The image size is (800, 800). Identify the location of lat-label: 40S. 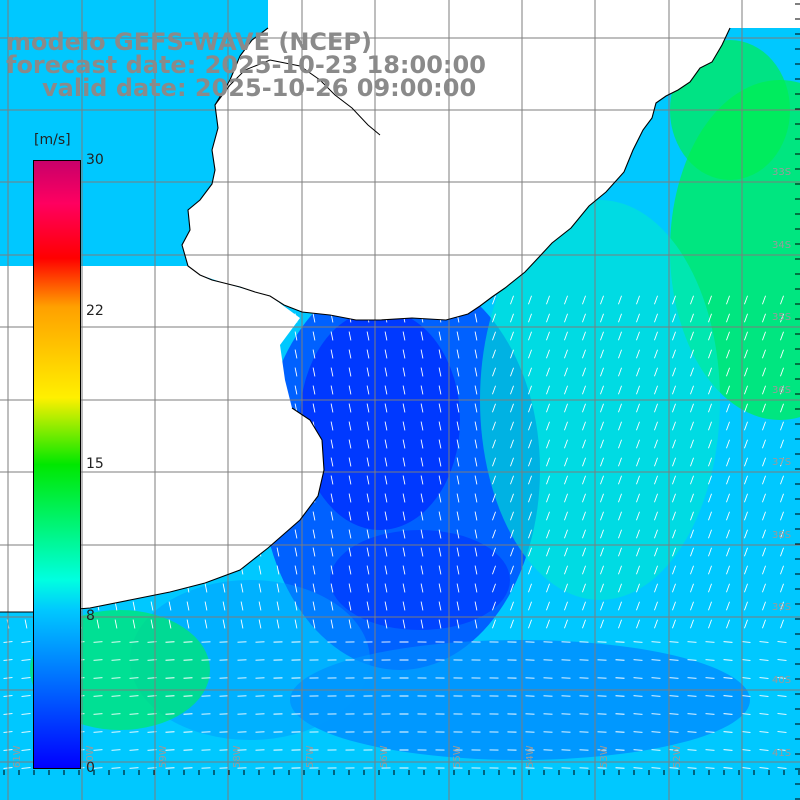
(781, 680).